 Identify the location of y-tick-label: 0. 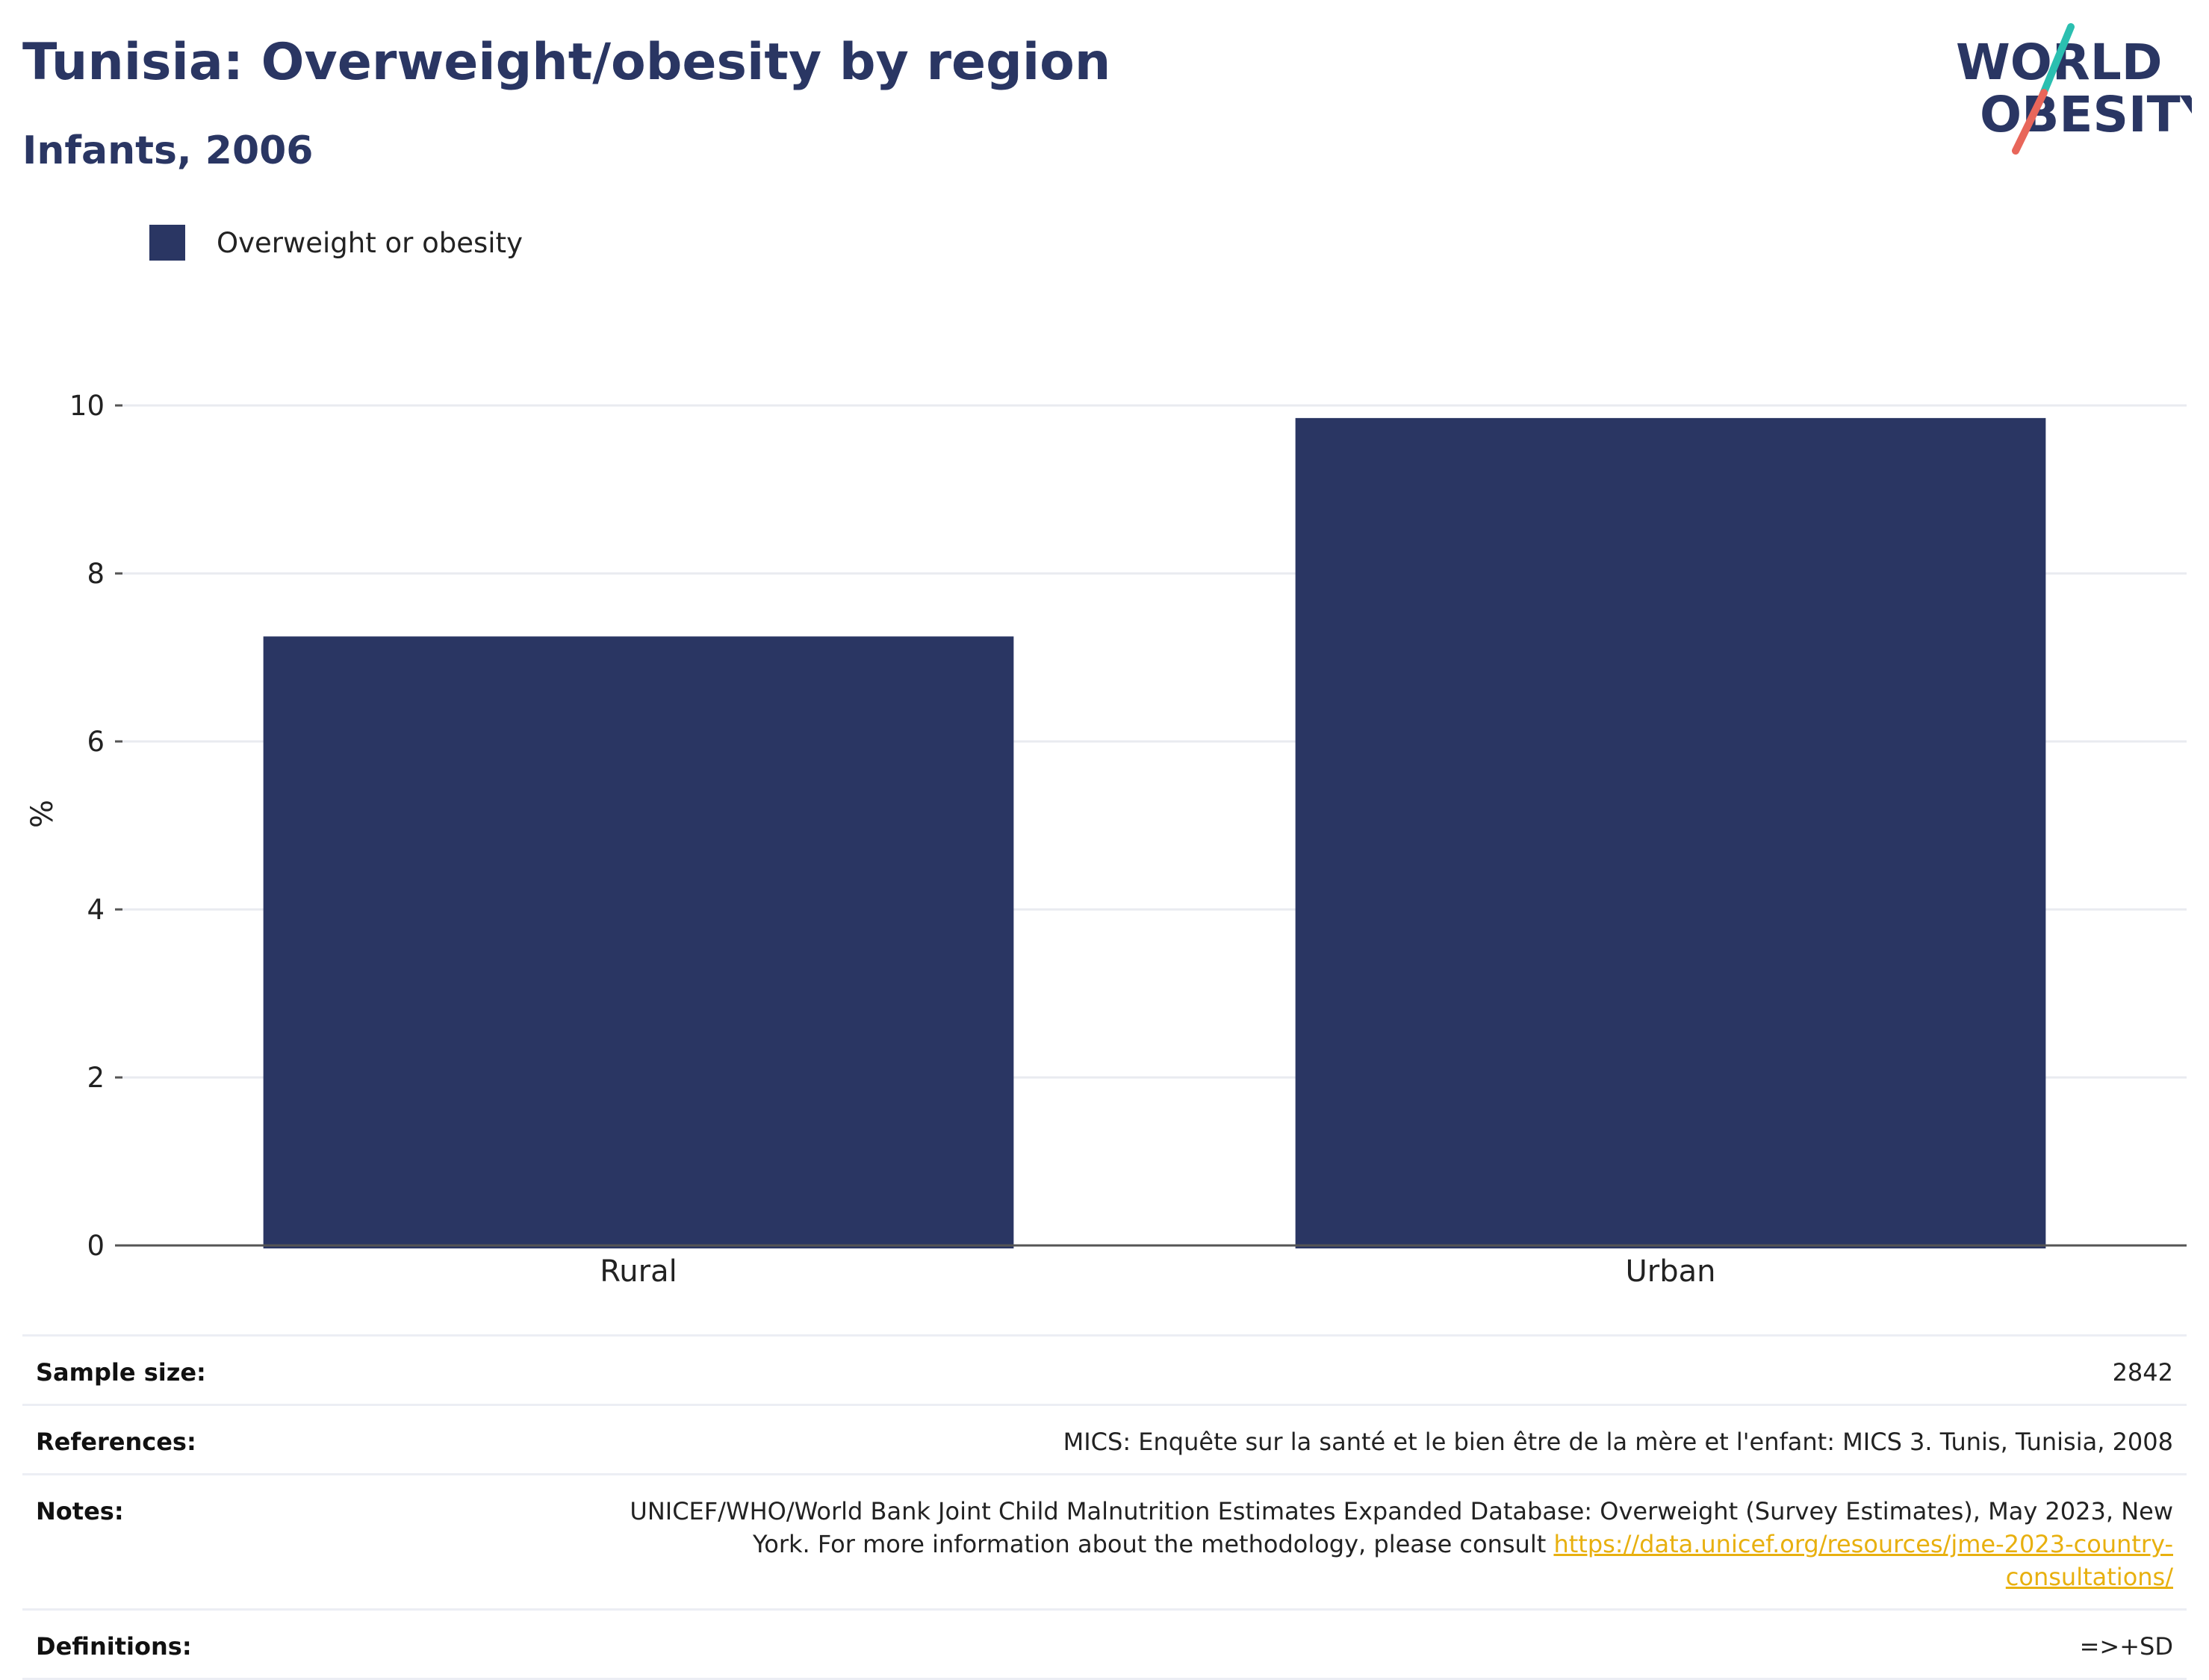
(96, 1246).